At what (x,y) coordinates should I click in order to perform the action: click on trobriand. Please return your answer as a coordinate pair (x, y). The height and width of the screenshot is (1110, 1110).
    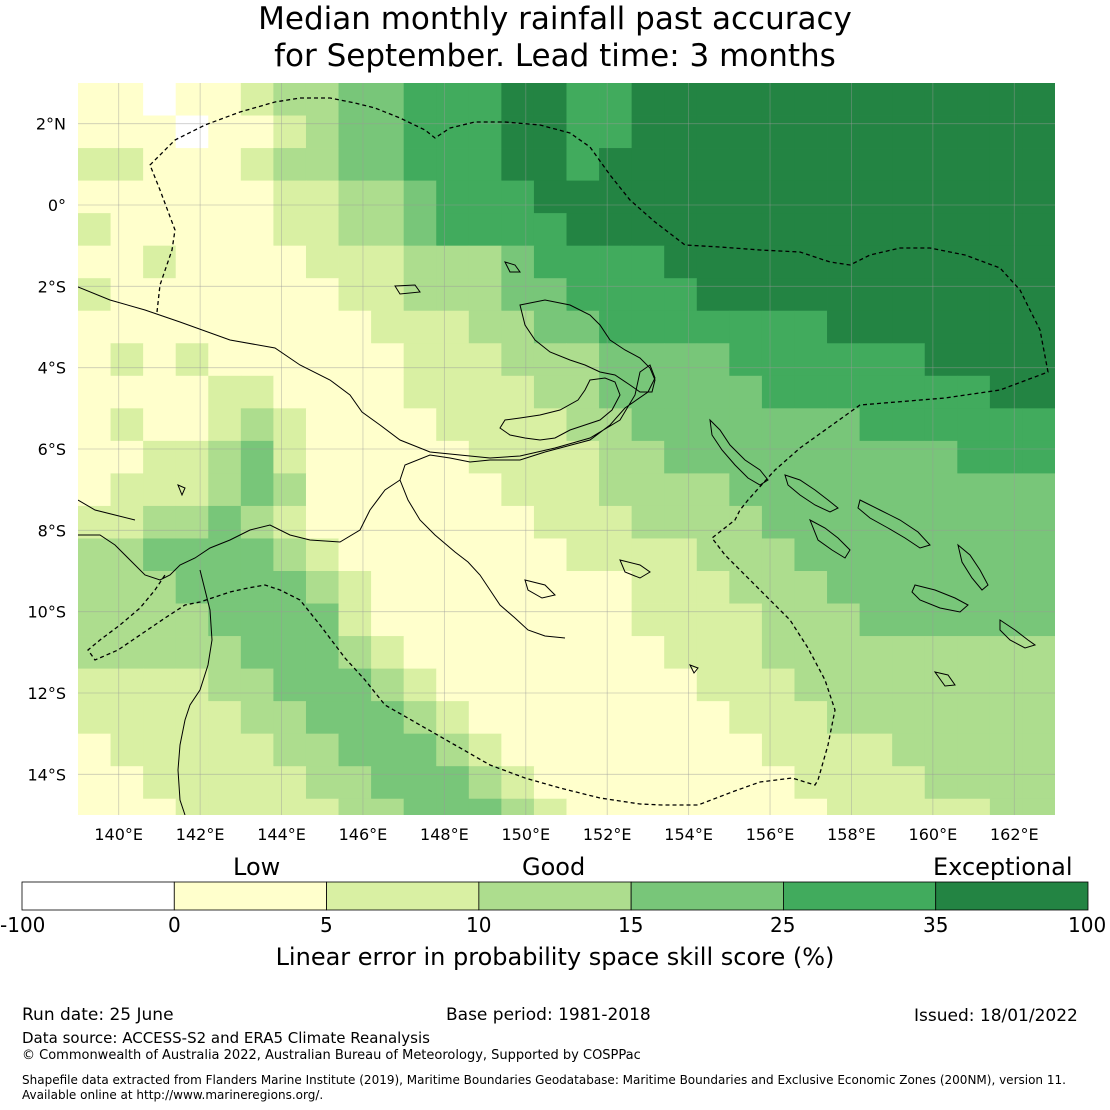
    Looking at the image, I should click on (540, 589).